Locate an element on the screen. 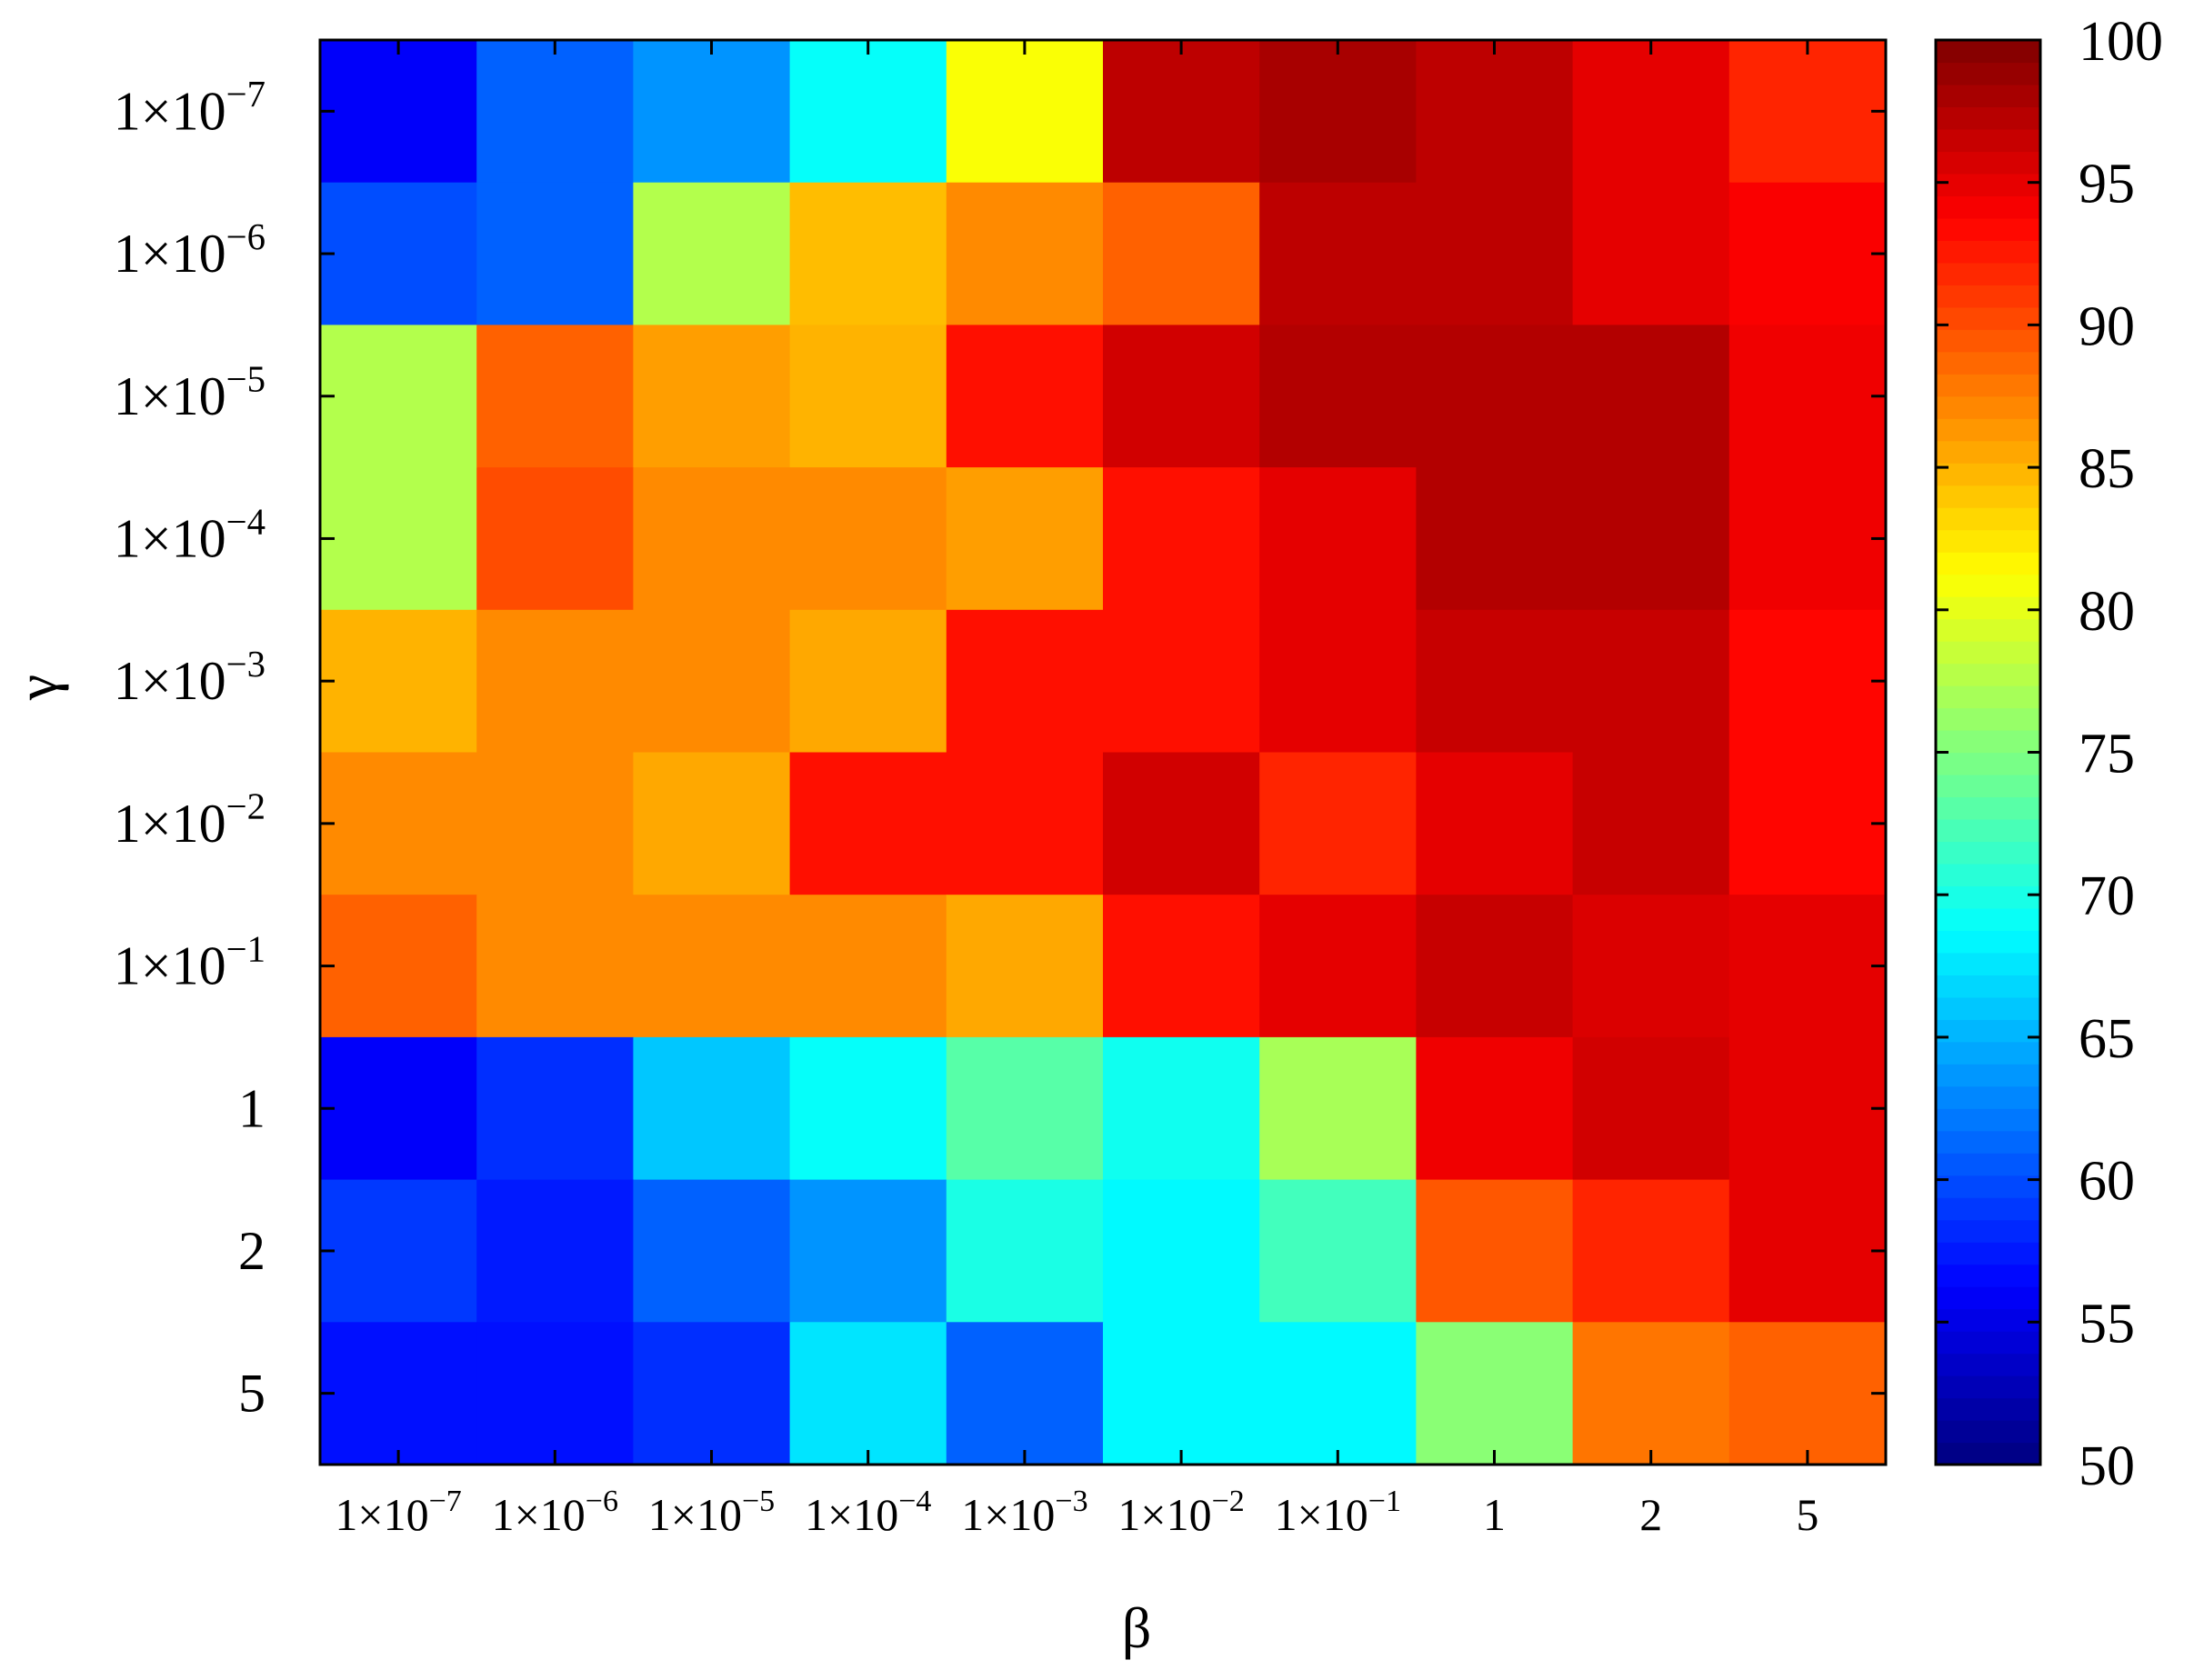 Image resolution: width=2194 pixels, height=1680 pixels. y-axis-label: γ is located at coordinates (37, 688).